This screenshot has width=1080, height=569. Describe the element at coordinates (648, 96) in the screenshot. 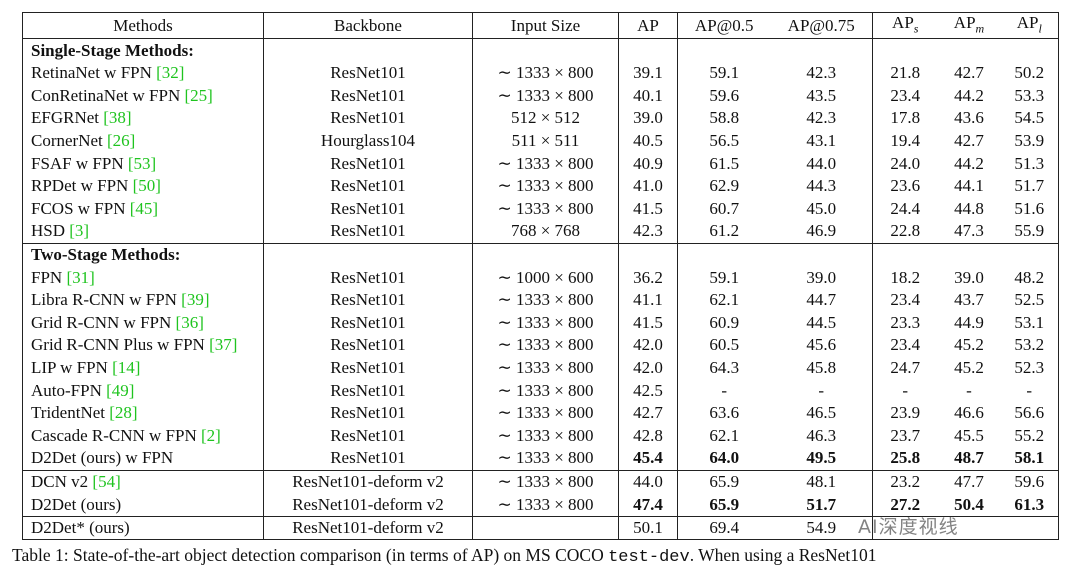

I see `value-cell: 40.1` at that location.